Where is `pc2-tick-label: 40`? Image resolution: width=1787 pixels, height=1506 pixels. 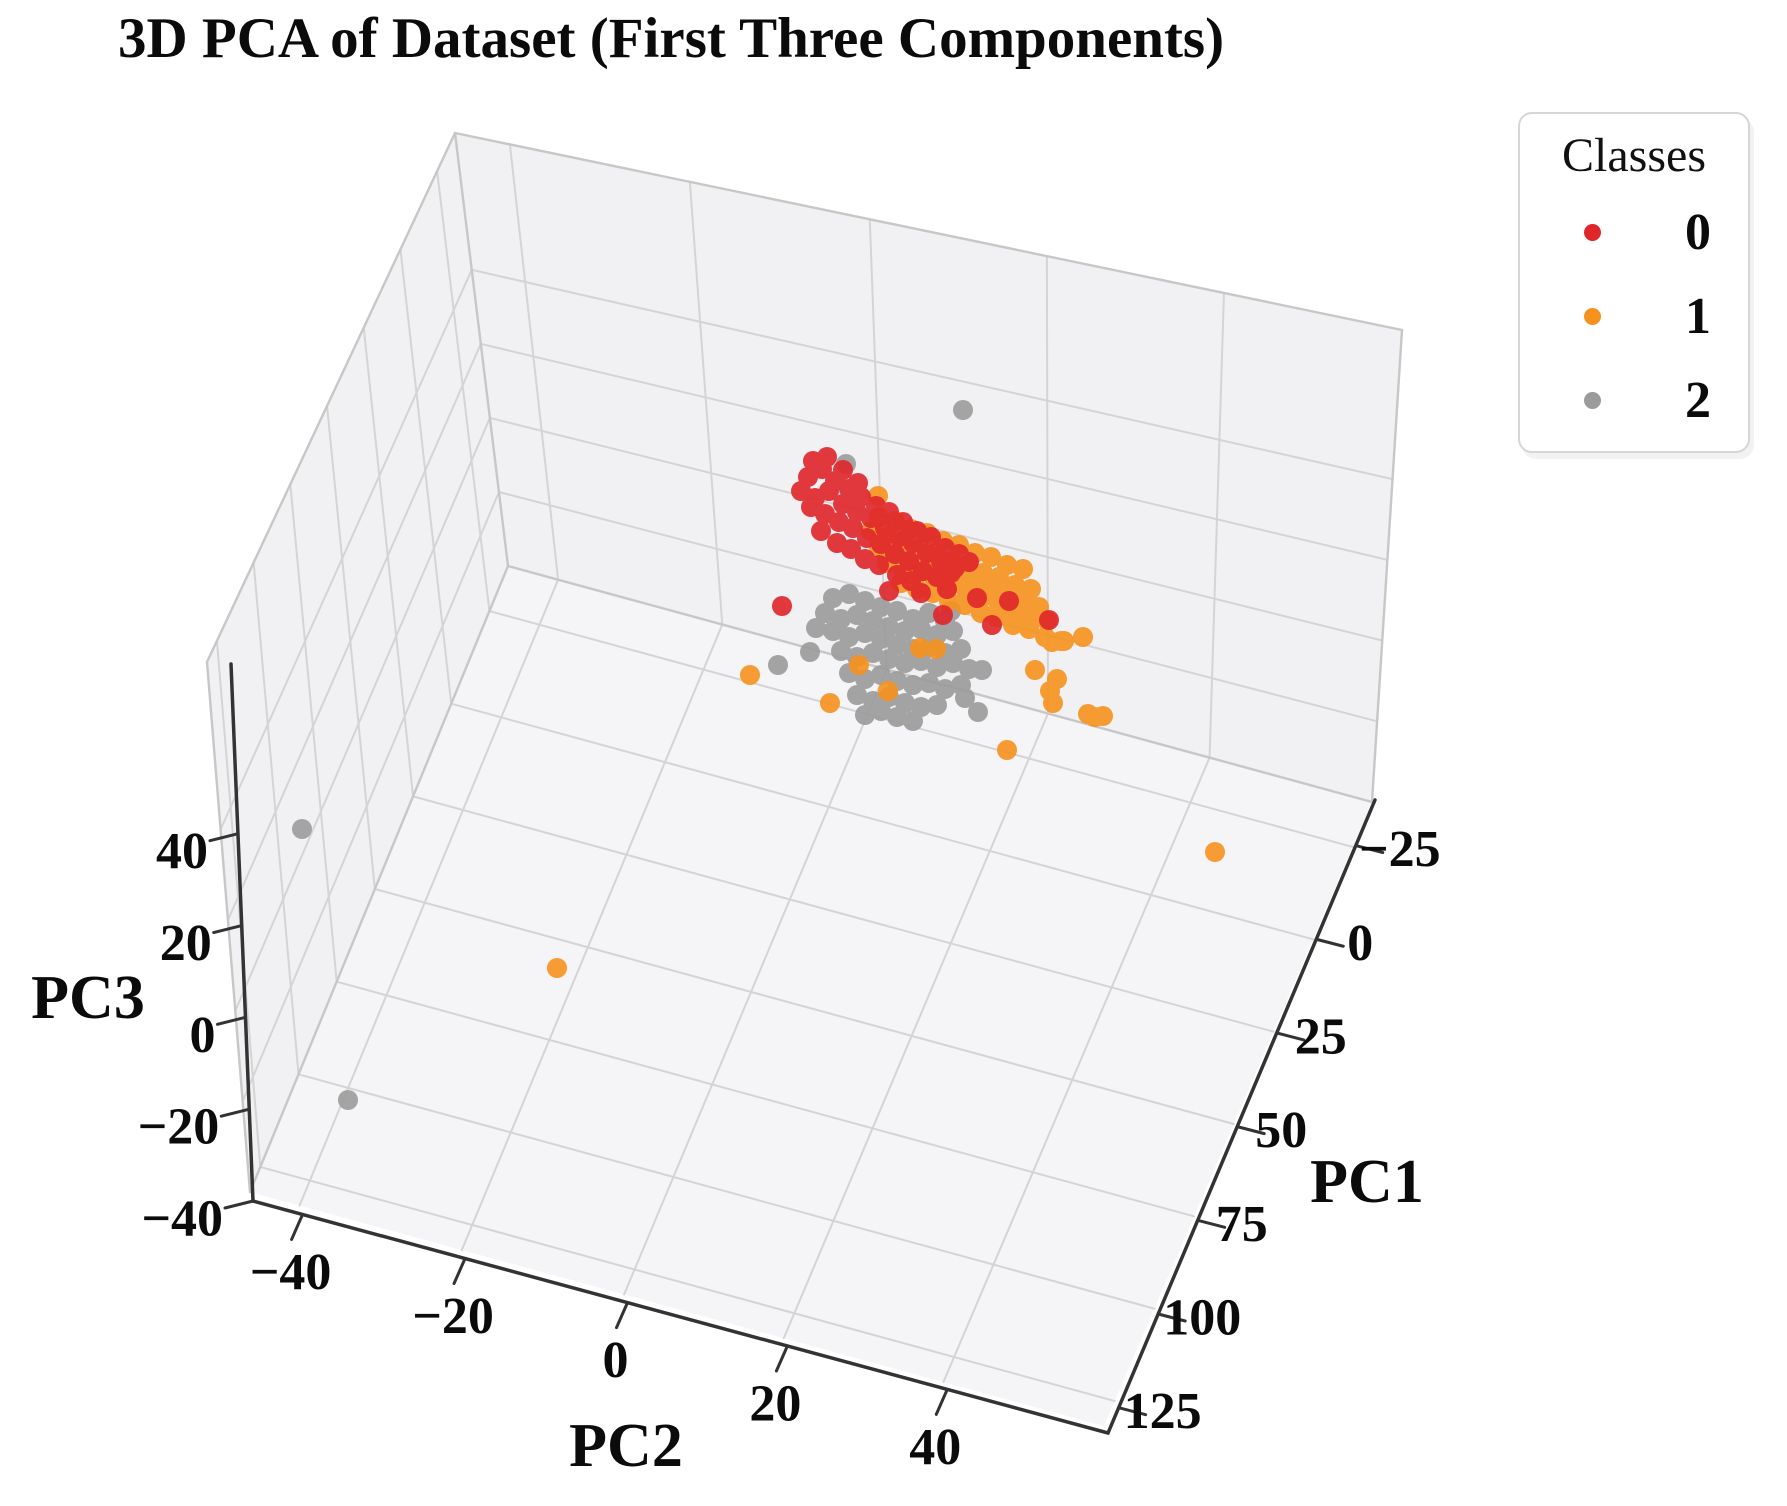 pc2-tick-label: 40 is located at coordinates (935, 1447).